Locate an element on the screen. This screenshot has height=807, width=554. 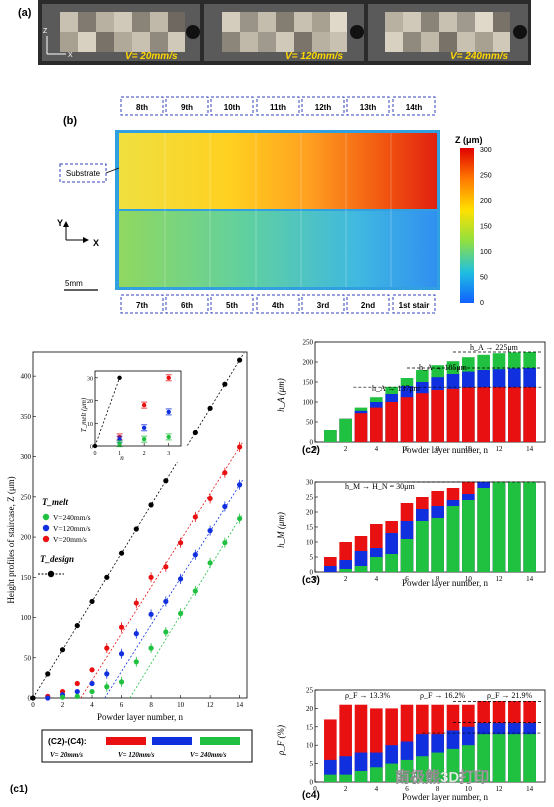
c3-annotation: h_M → H_N = 30μm is located at coordinates (380, 486).